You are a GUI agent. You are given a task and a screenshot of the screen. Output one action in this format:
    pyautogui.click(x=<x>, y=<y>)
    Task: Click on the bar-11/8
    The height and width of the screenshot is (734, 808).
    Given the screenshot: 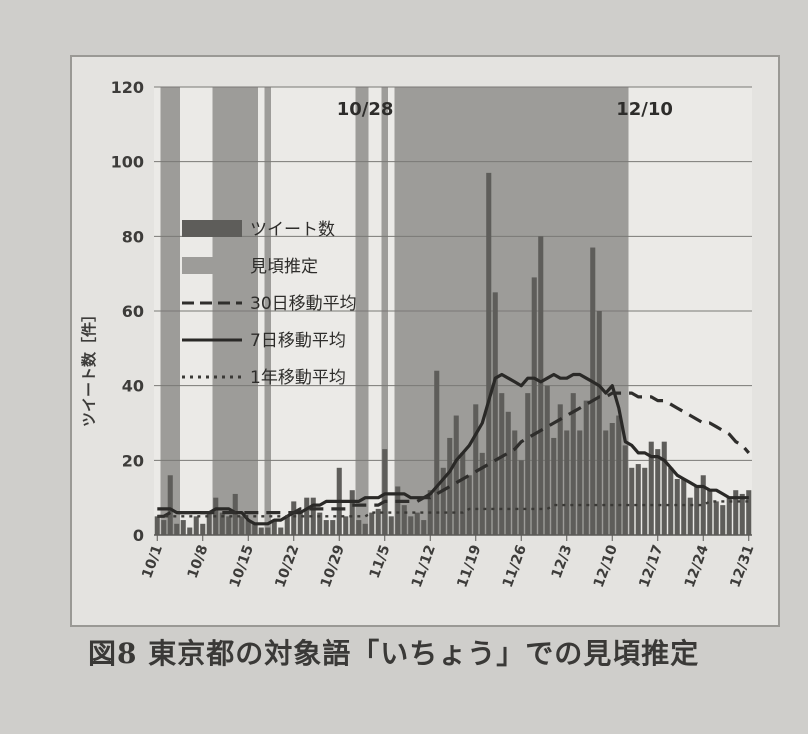 What is the action you would take?
    pyautogui.click(x=404, y=520)
    